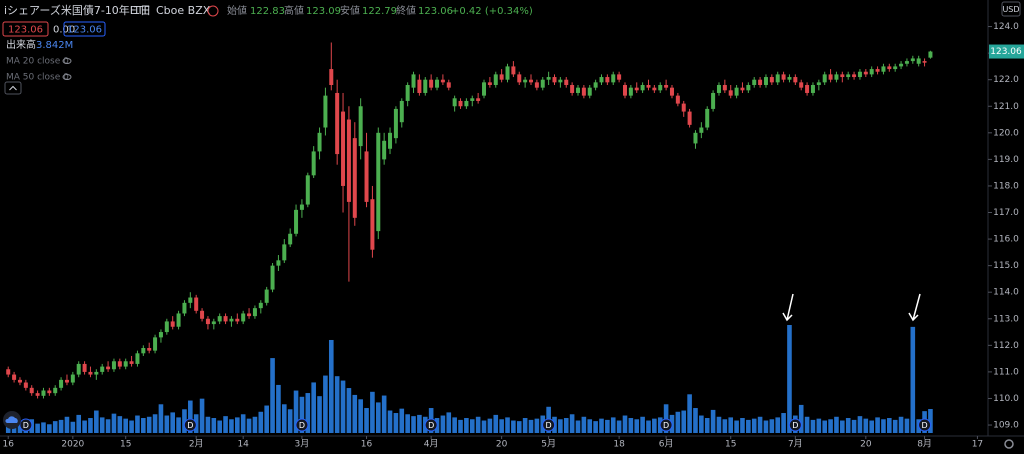 The image size is (1024, 454). I want to click on x-tick-label: 3月, so click(302, 444).